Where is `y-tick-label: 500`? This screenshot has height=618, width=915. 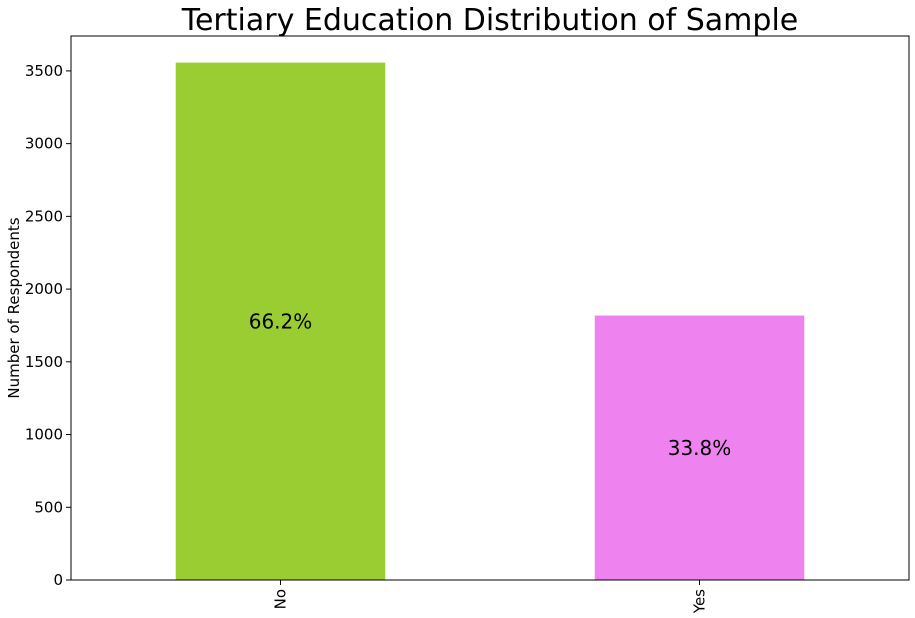
y-tick-label: 500 is located at coordinates (48, 507).